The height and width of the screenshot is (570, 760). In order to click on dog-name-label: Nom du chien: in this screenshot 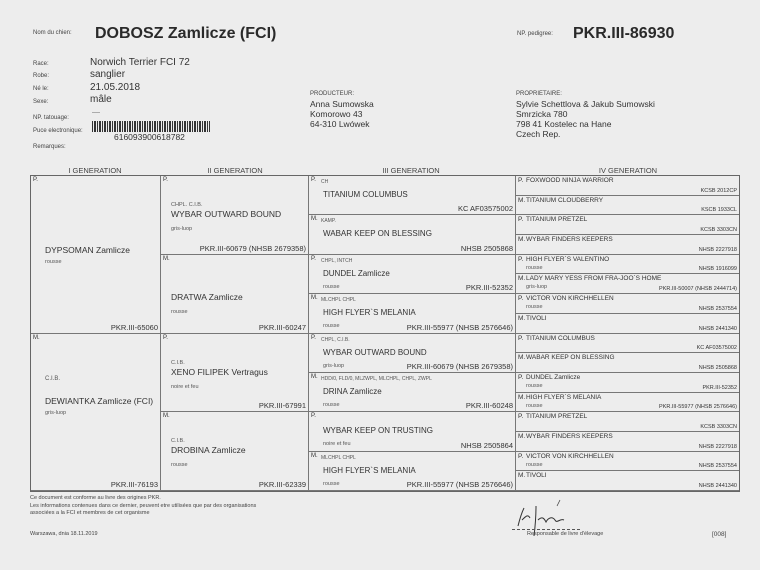, I will do `click(52, 33)`.